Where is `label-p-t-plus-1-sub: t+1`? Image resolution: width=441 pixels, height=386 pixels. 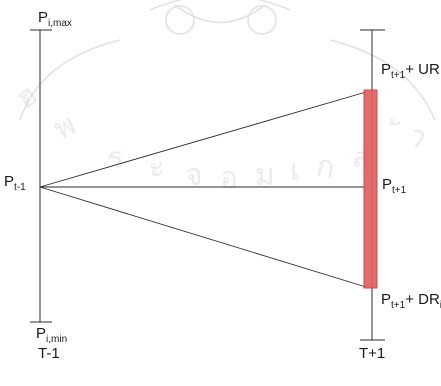 label-p-t-plus-1-sub: t+1 is located at coordinates (399, 190).